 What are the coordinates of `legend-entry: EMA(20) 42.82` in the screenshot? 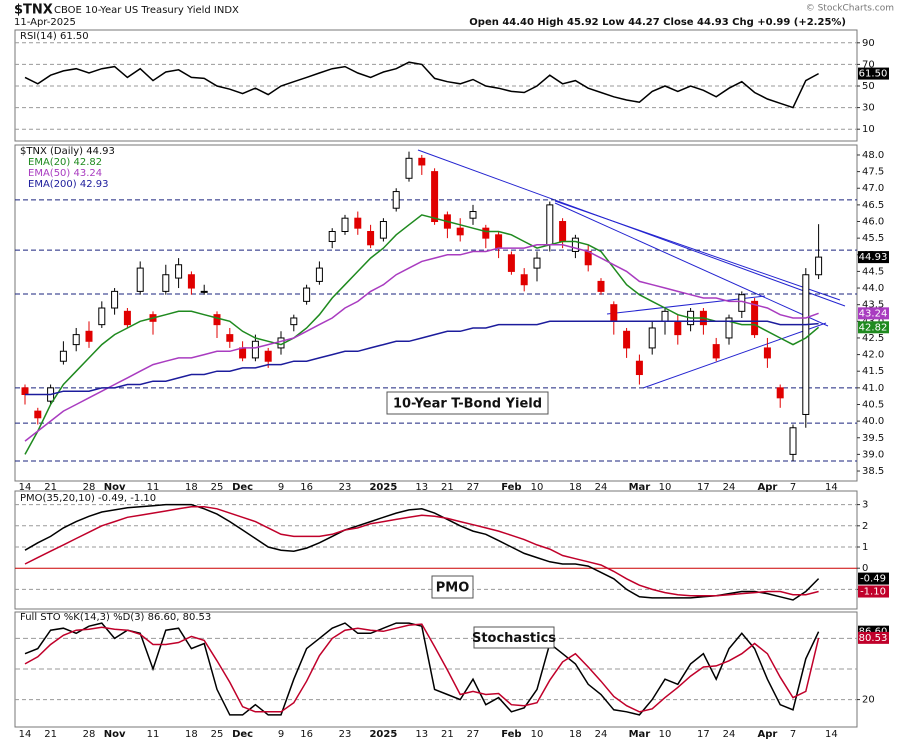 It's located at (65, 162).